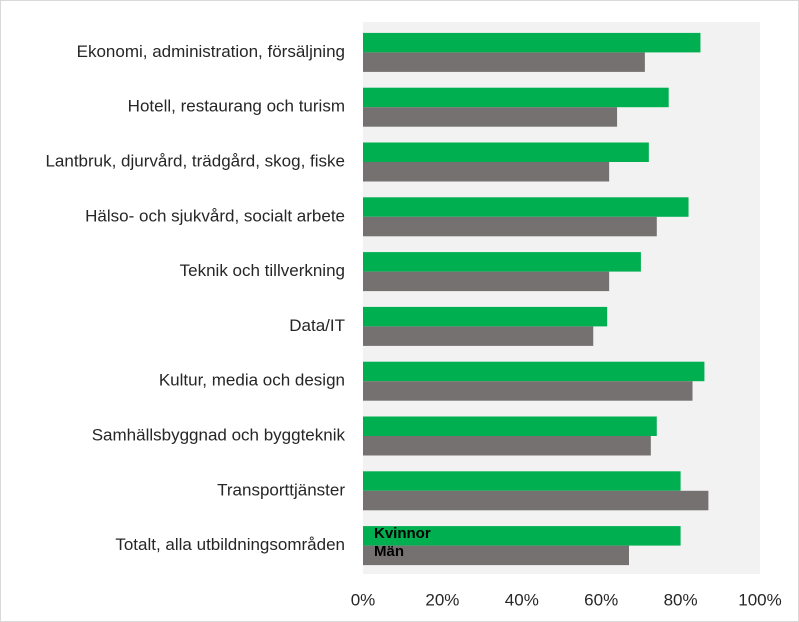 This screenshot has width=799, height=622. I want to click on x-tick-label: 40%, so click(522, 599).